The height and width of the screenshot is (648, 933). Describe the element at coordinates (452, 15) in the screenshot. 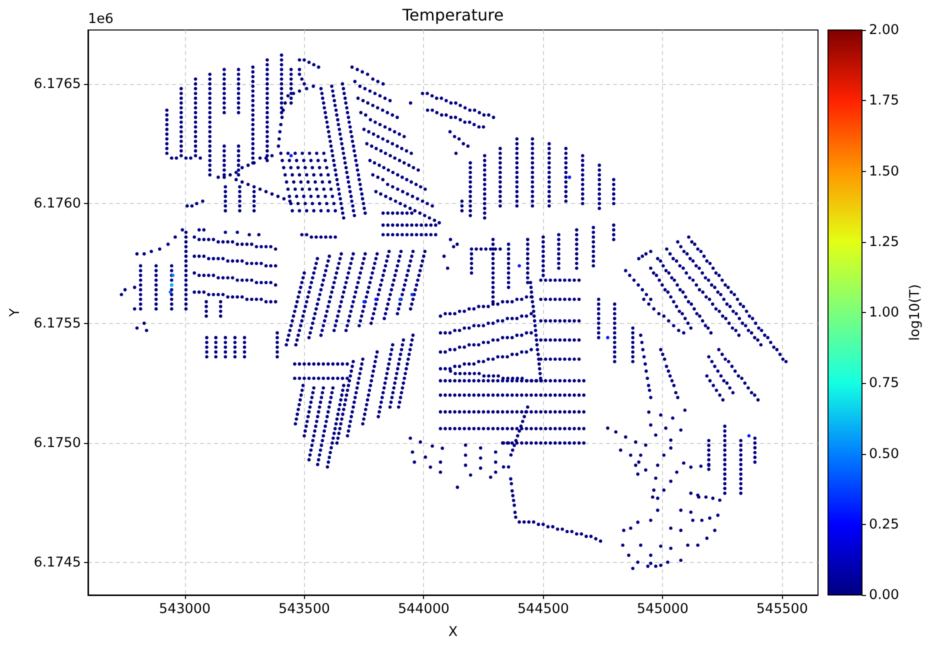

I see `chart-title: Temperature` at that location.